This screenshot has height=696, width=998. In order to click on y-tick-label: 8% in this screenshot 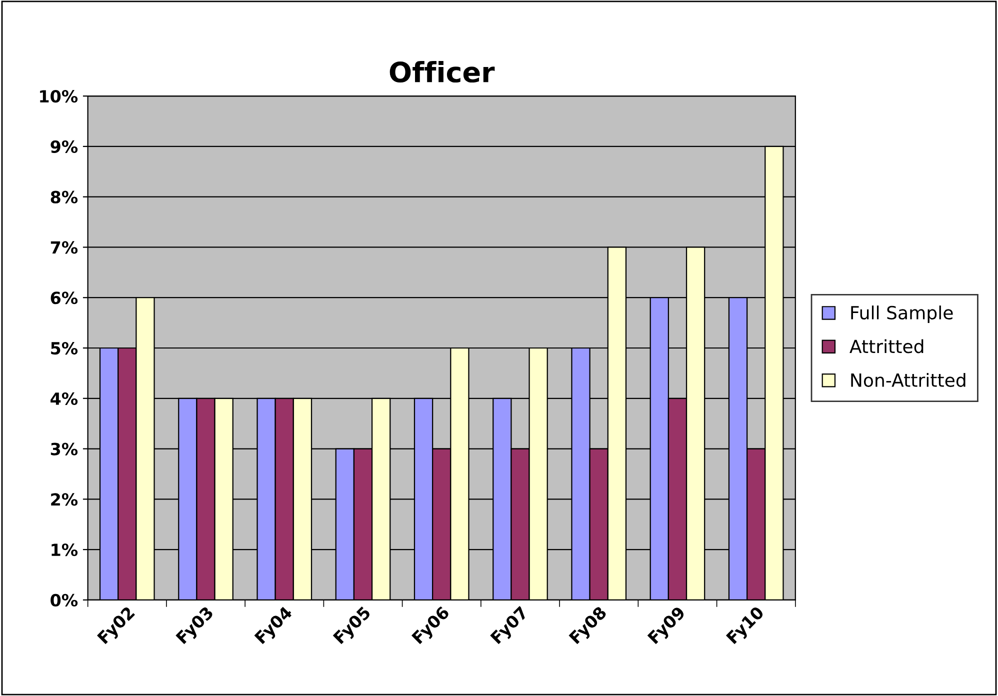, I will do `click(64, 197)`.